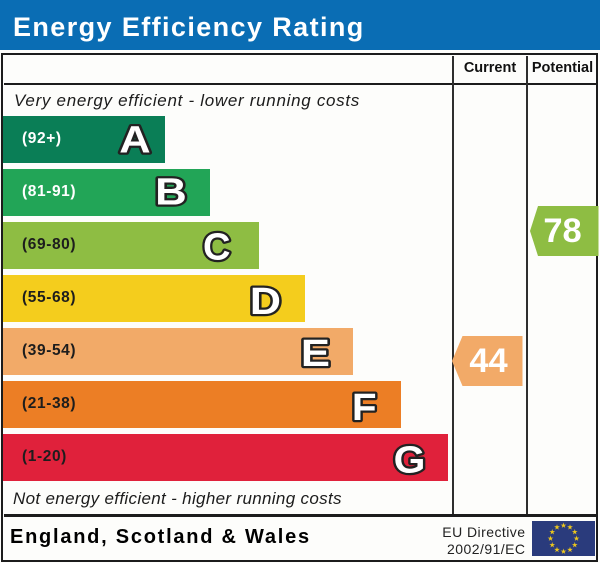 This screenshot has height=563, width=600. Describe the element at coordinates (315, 354) in the screenshot. I see `svg-text: E` at that location.